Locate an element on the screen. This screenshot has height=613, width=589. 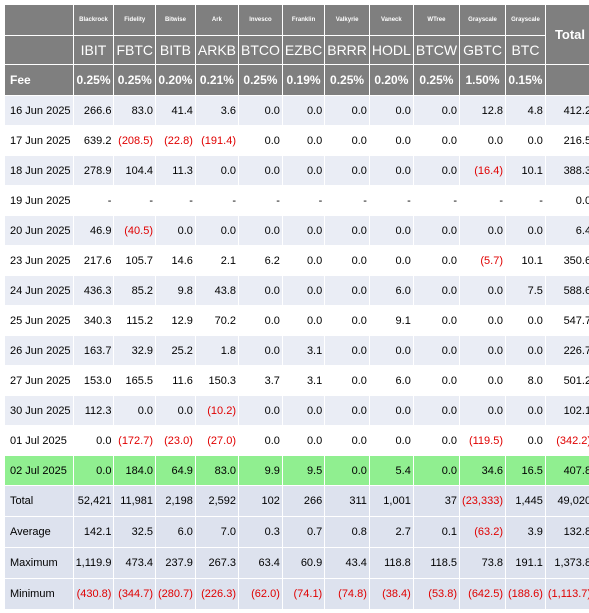
summary-label: Average is located at coordinates (39, 532).